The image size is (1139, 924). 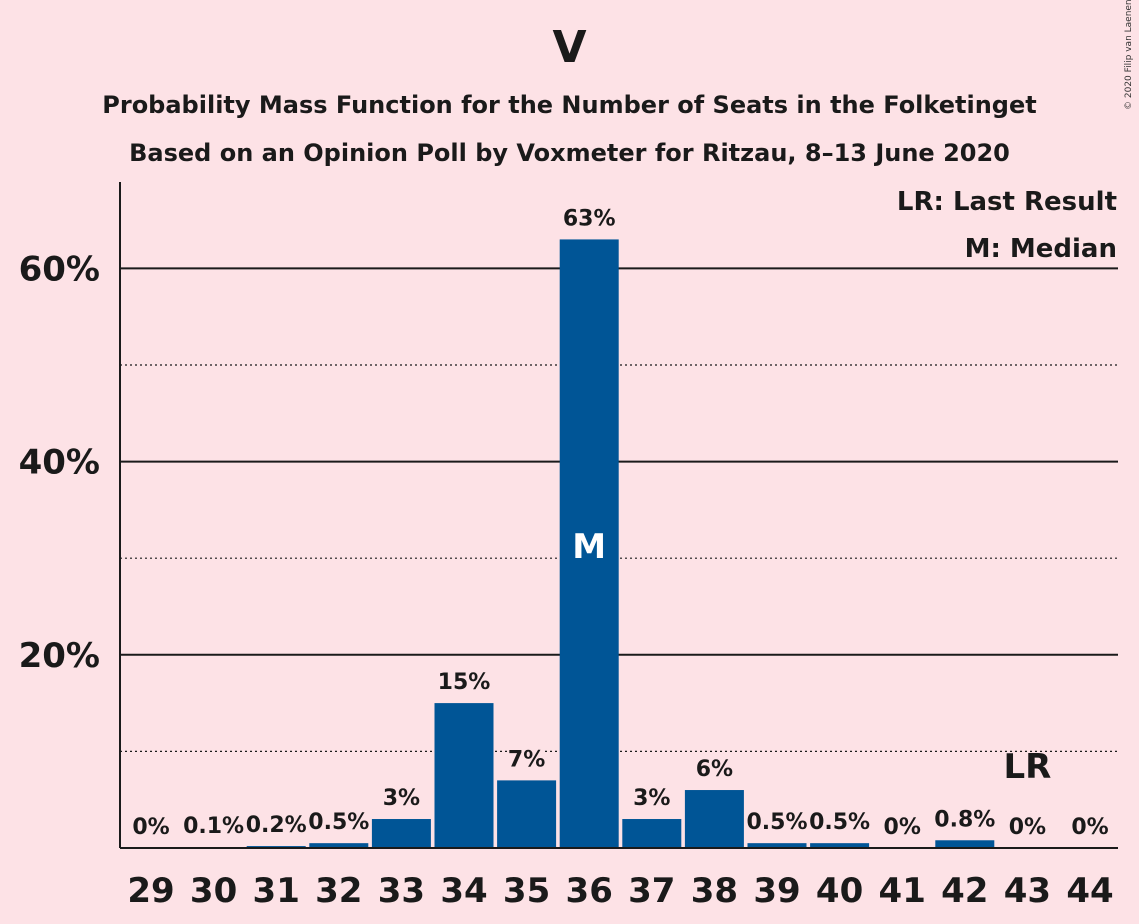 What do you see at coordinates (964, 891) in the screenshot?
I see `x-tick-label: 42` at bounding box center [964, 891].